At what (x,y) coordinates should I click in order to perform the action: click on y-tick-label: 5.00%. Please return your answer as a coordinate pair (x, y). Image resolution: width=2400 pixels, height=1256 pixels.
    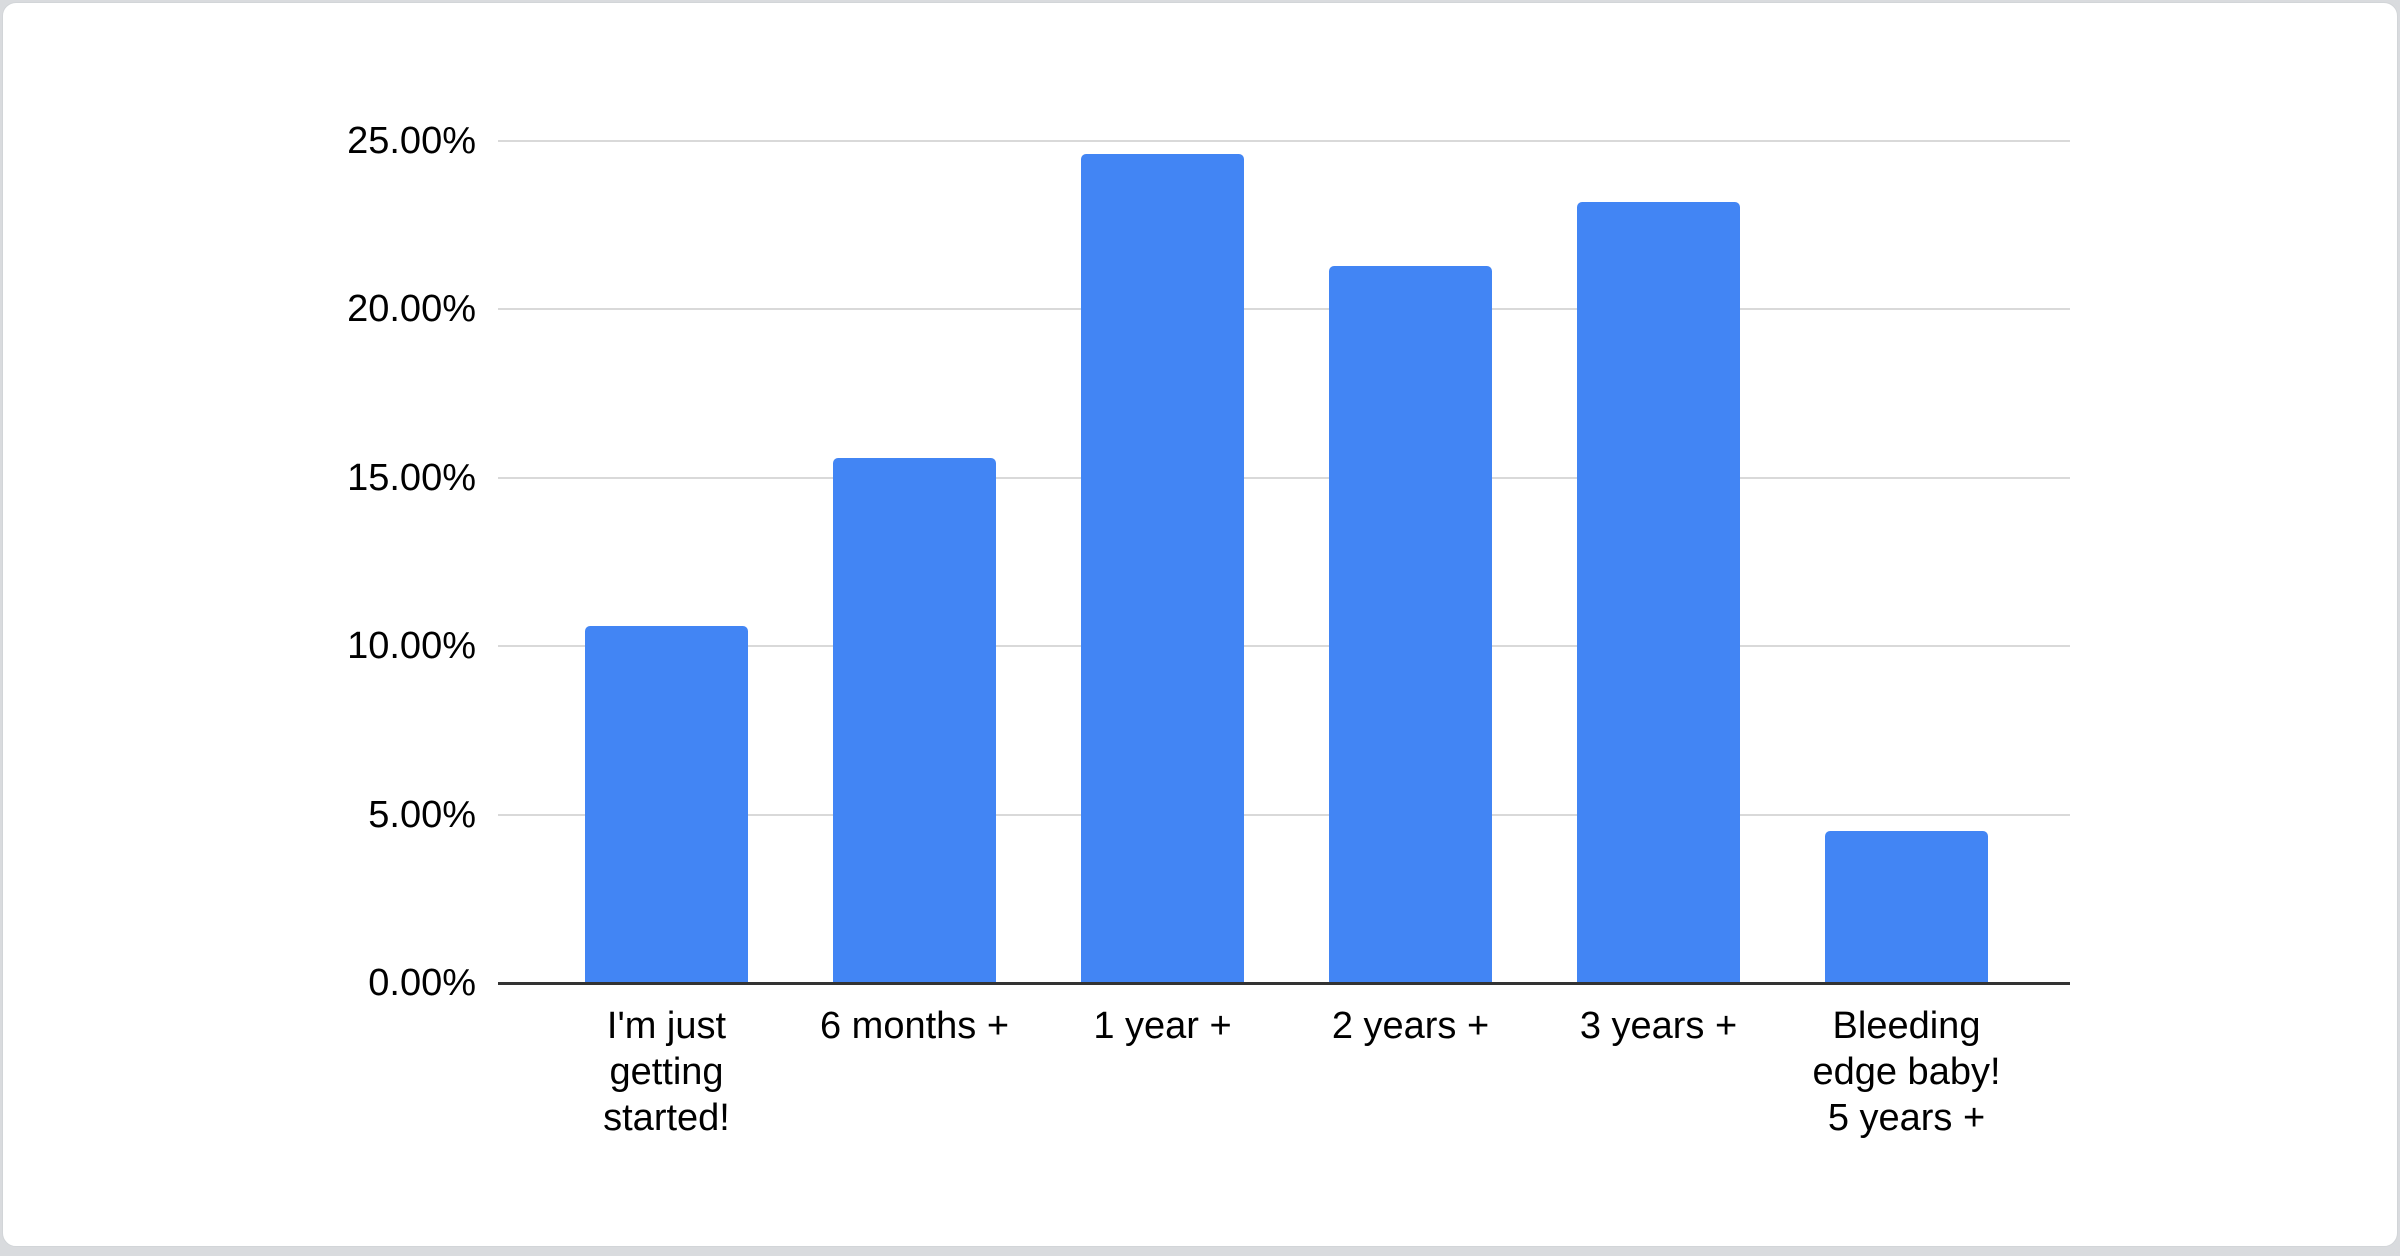
    Looking at the image, I should click on (422, 814).